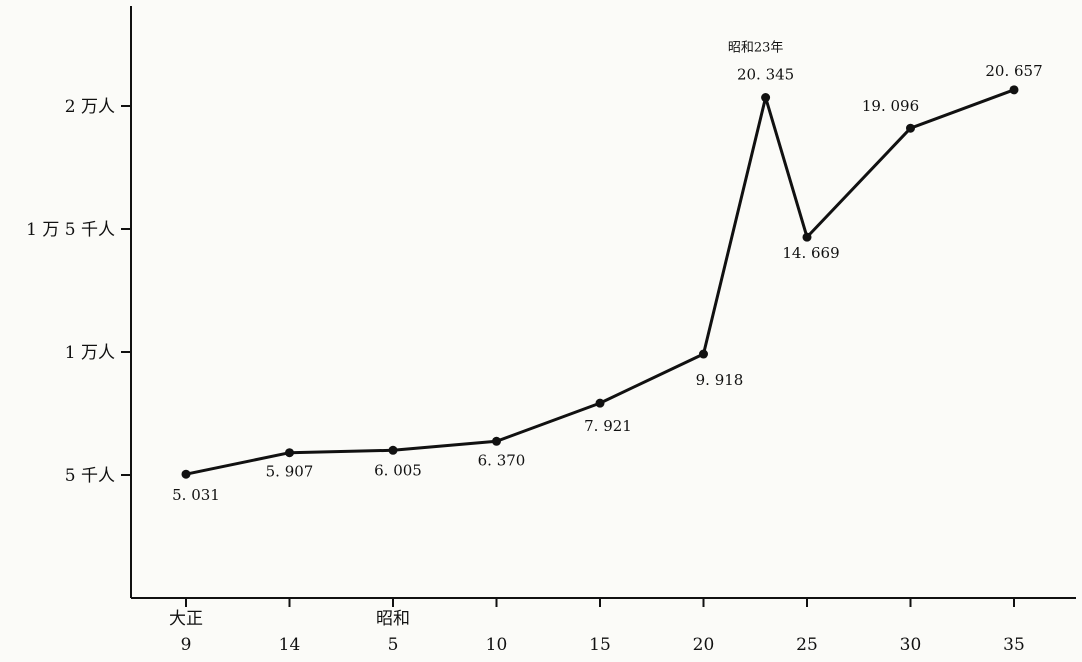 Image resolution: width=1082 pixels, height=662 pixels. What do you see at coordinates (704, 645) in the screenshot?
I see `x-tick-label: 20` at bounding box center [704, 645].